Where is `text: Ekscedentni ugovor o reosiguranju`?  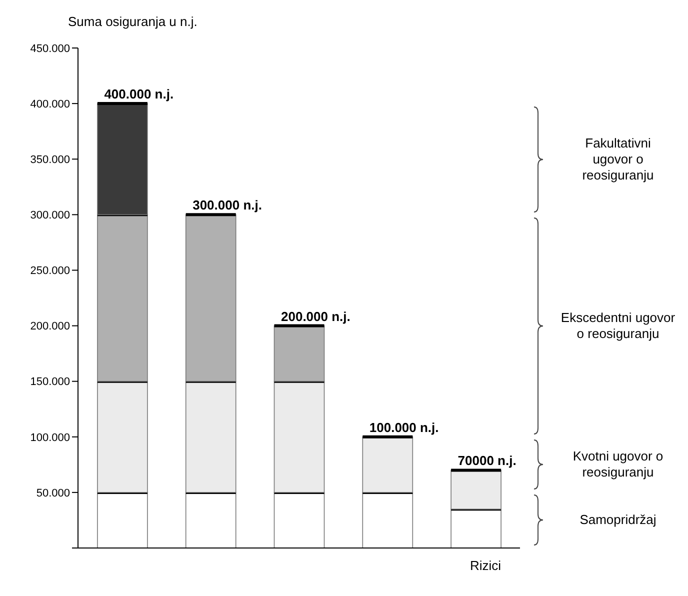 text: Ekscedentni ugovor o reosiguranju is located at coordinates (618, 325).